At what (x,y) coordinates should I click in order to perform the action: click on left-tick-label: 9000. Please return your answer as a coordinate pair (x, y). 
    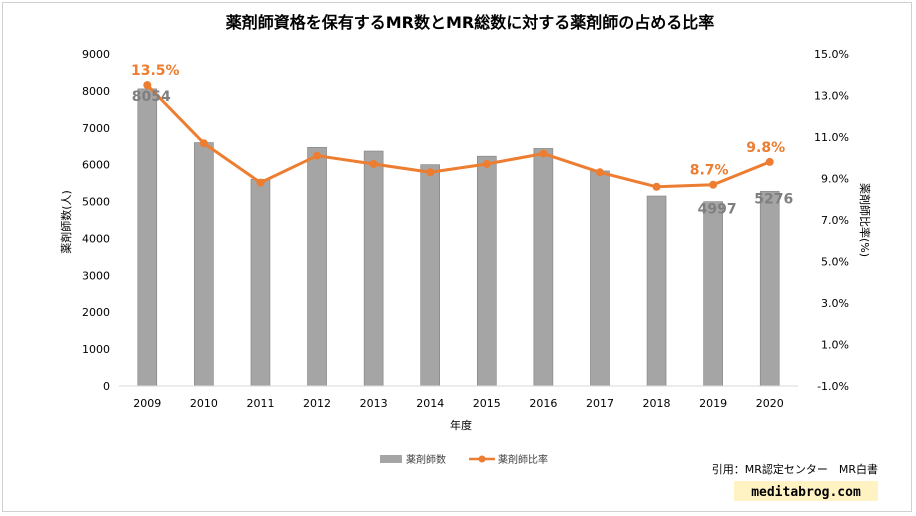
    Looking at the image, I should click on (96, 54).